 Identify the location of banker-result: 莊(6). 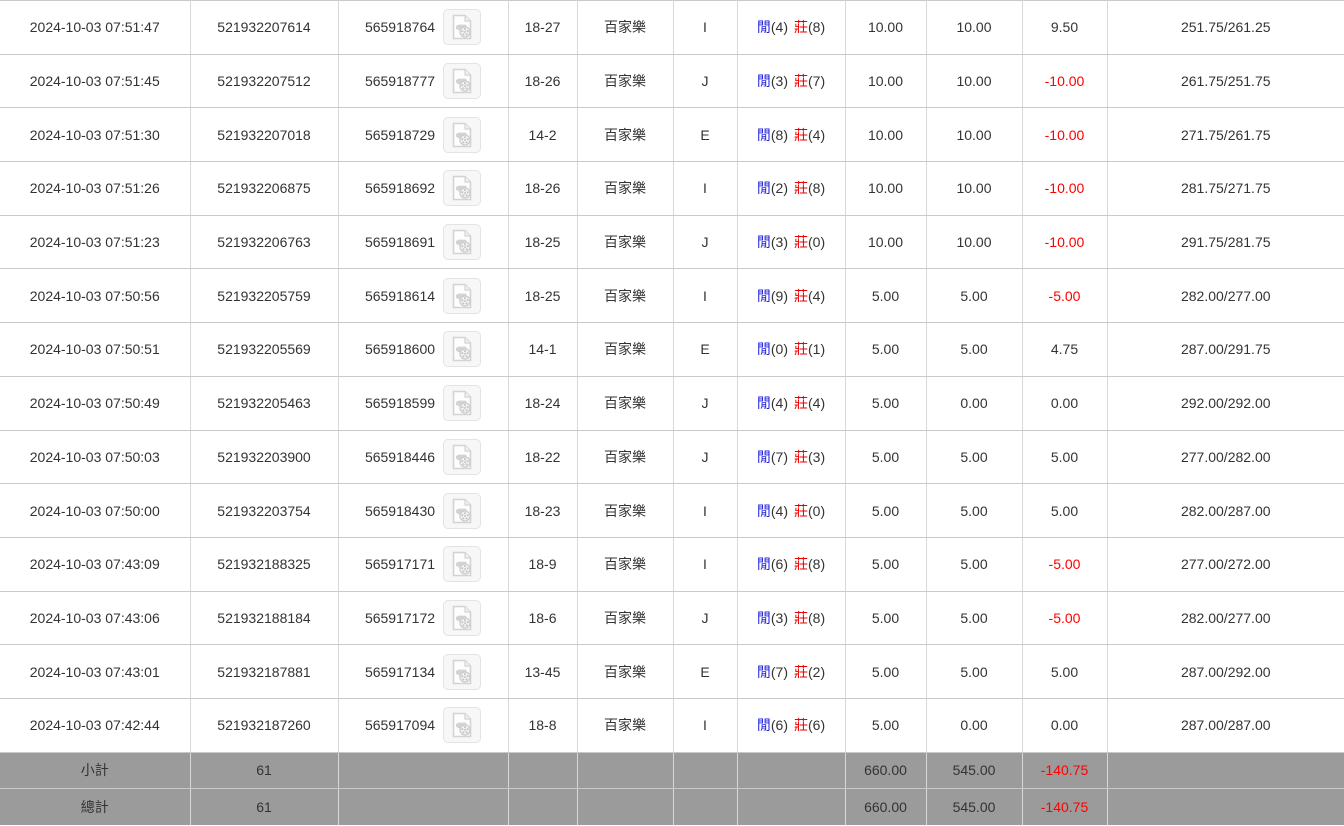
(809, 725).